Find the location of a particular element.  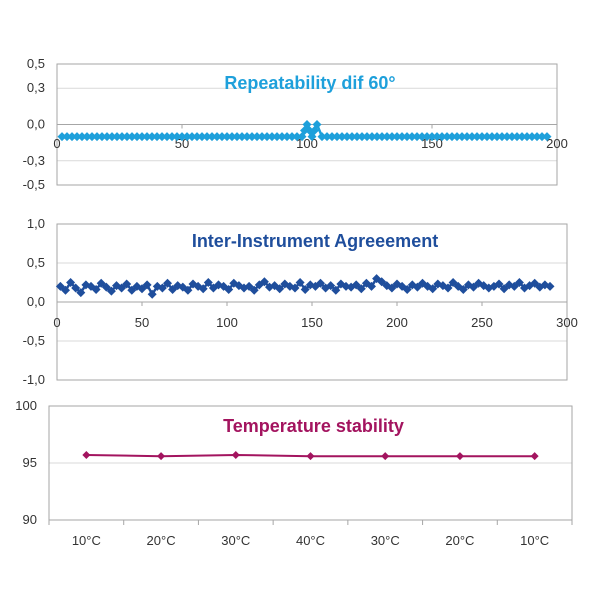

temperature-x-tick-label: 40°C is located at coordinates (310, 540).